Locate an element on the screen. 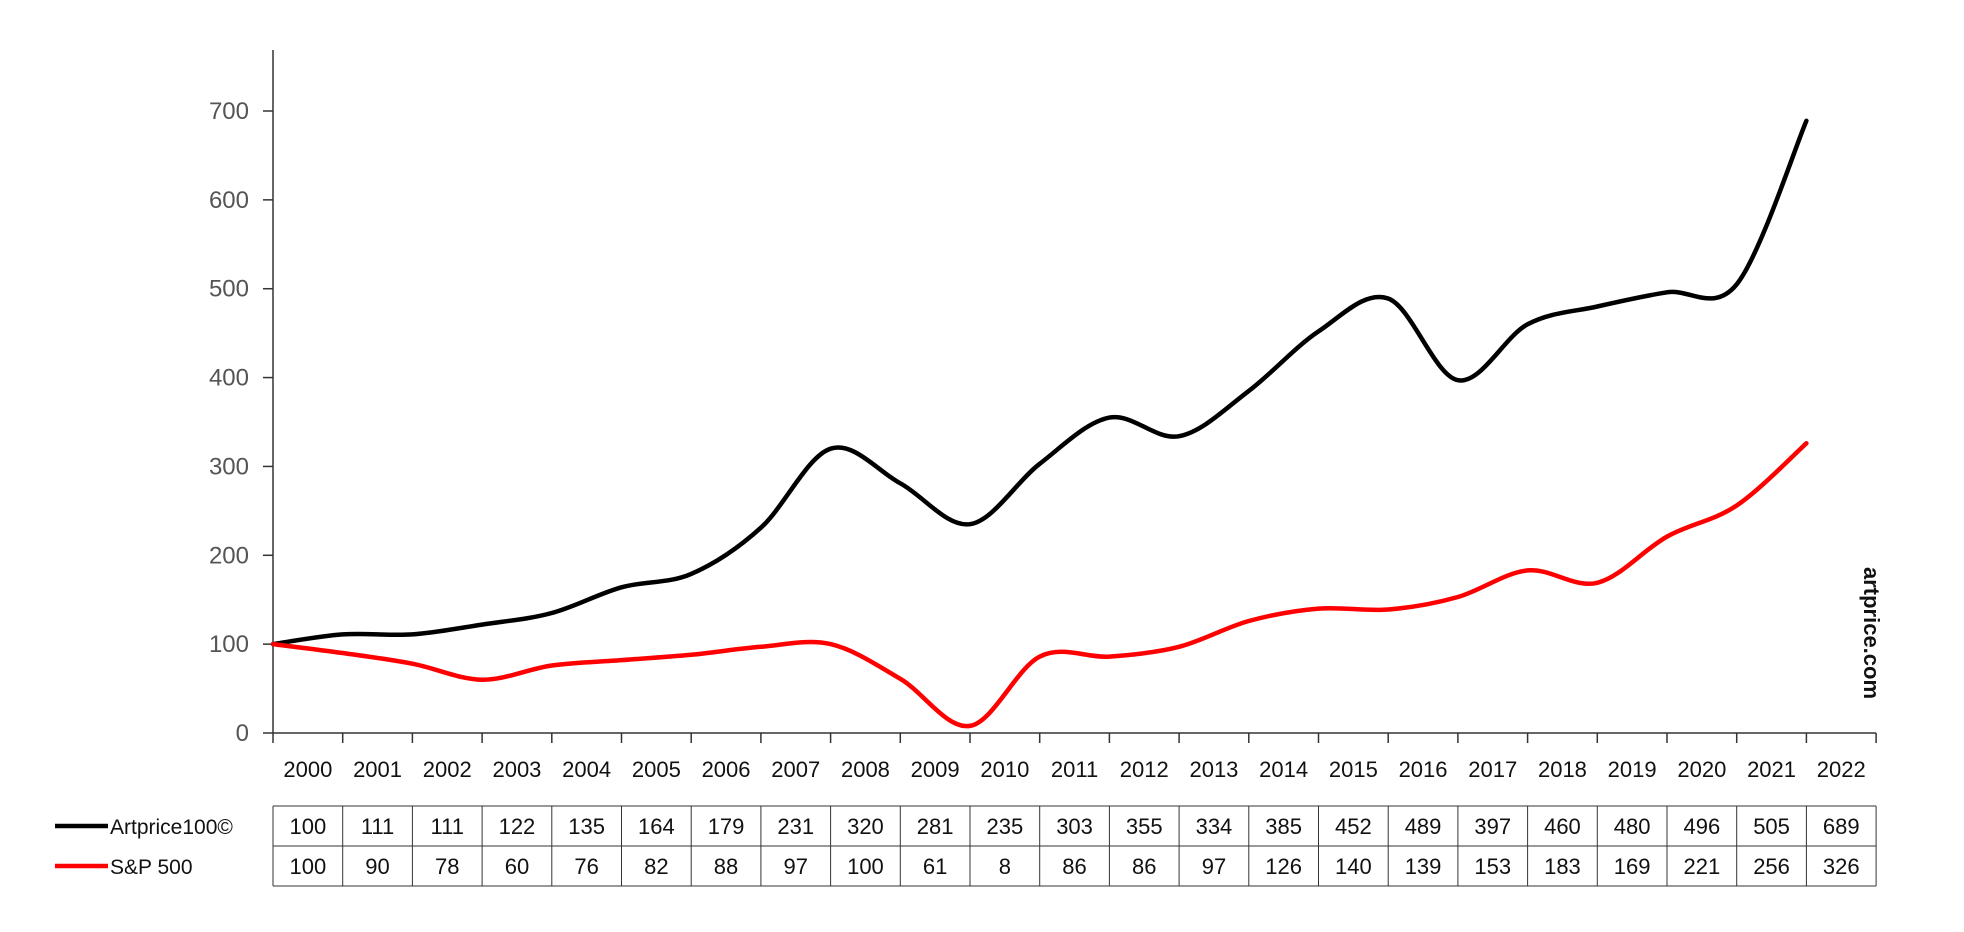 The width and height of the screenshot is (1964, 932). data-table-cell: 76 is located at coordinates (586, 866).